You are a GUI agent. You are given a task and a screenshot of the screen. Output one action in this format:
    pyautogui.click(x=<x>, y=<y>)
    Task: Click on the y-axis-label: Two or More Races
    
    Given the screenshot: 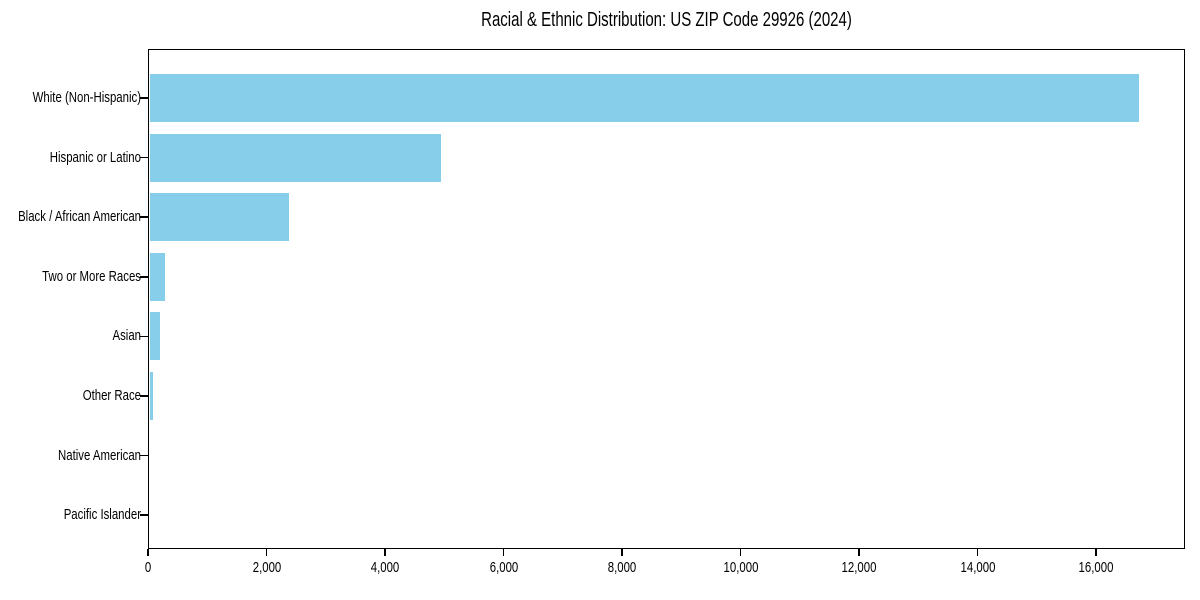 What is the action you would take?
    pyautogui.click(x=91, y=276)
    